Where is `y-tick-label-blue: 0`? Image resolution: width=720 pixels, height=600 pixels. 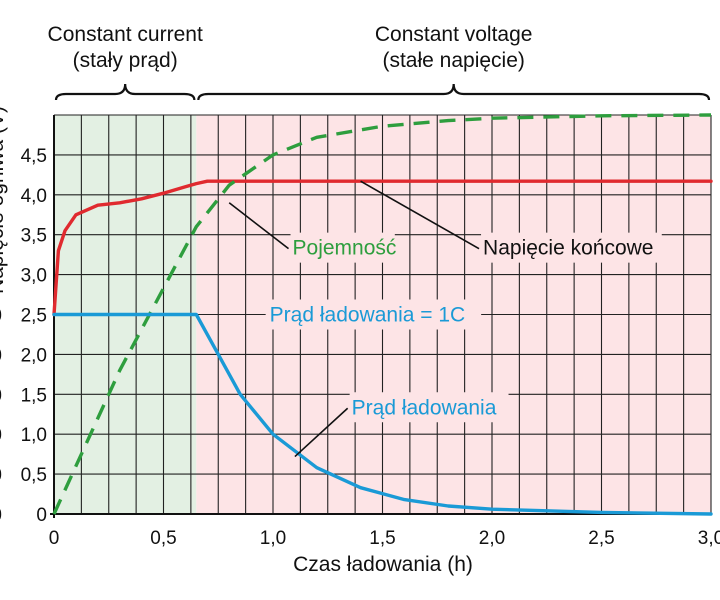 y-tick-label-blue: 0 is located at coordinates (41, 515).